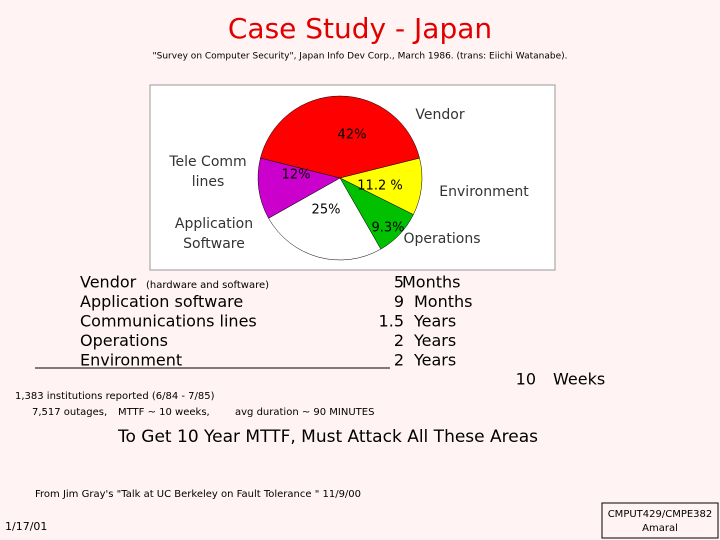 Image resolution: width=720 pixels, height=540 pixels. I want to click on amount: 5, so click(399, 282).